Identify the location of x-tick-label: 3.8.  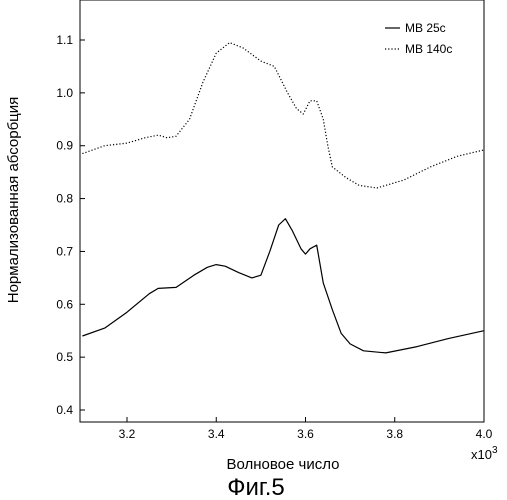
(394, 434).